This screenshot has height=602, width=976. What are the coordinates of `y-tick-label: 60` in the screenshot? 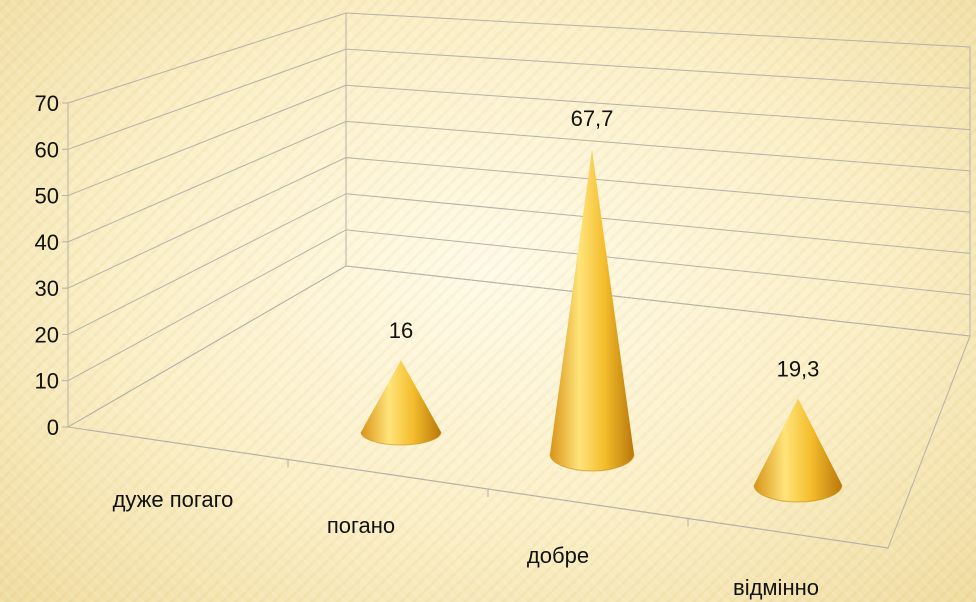 It's located at (47, 149).